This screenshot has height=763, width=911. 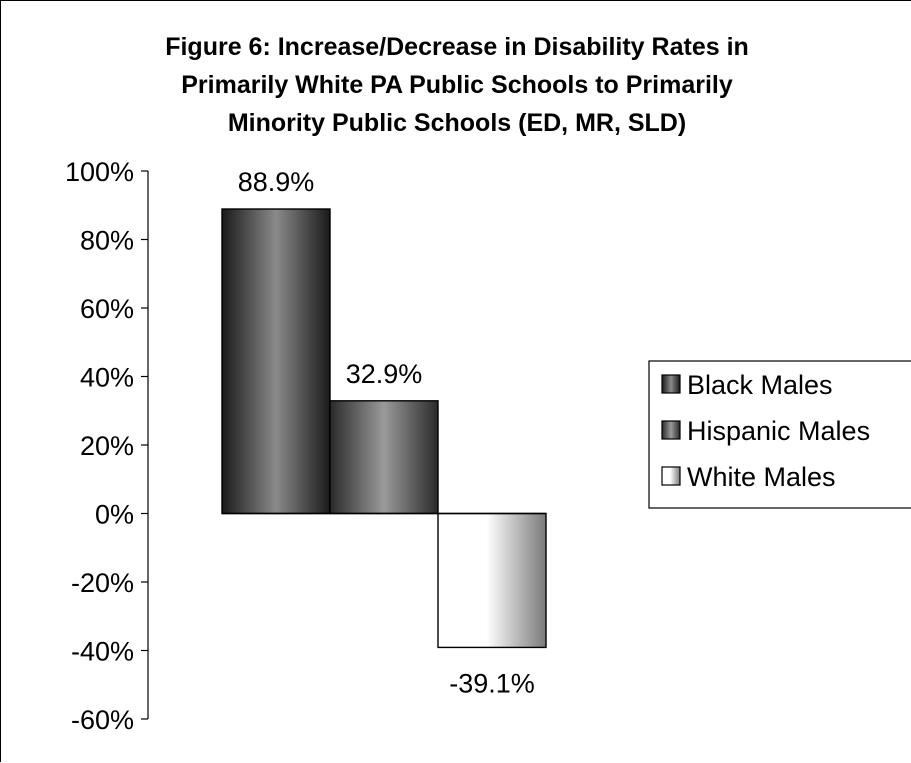 What do you see at coordinates (761, 477) in the screenshot?
I see `legend-label: White Males` at bounding box center [761, 477].